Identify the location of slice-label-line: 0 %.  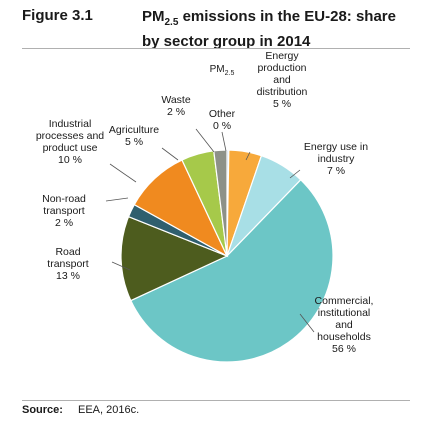
(222, 126).